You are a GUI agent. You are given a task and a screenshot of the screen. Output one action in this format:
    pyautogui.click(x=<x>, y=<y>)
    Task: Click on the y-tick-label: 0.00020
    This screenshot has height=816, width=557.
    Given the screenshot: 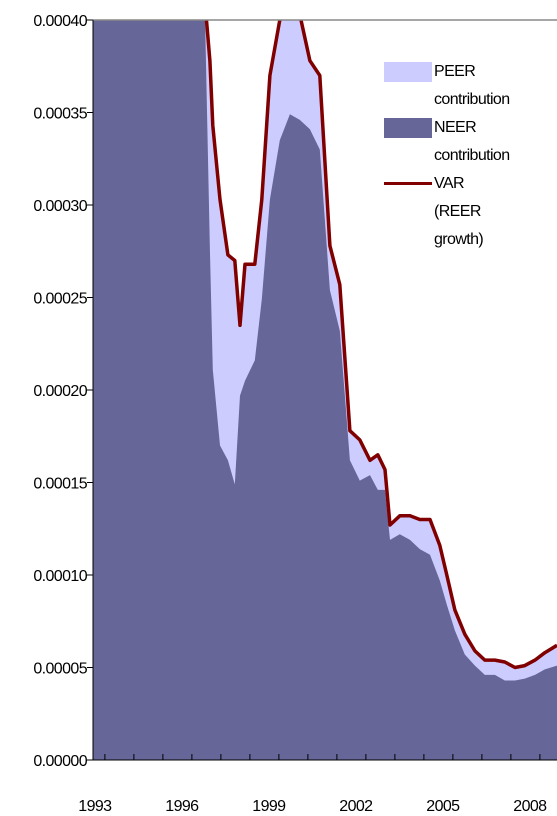 What is the action you would take?
    pyautogui.click(x=60, y=391)
    